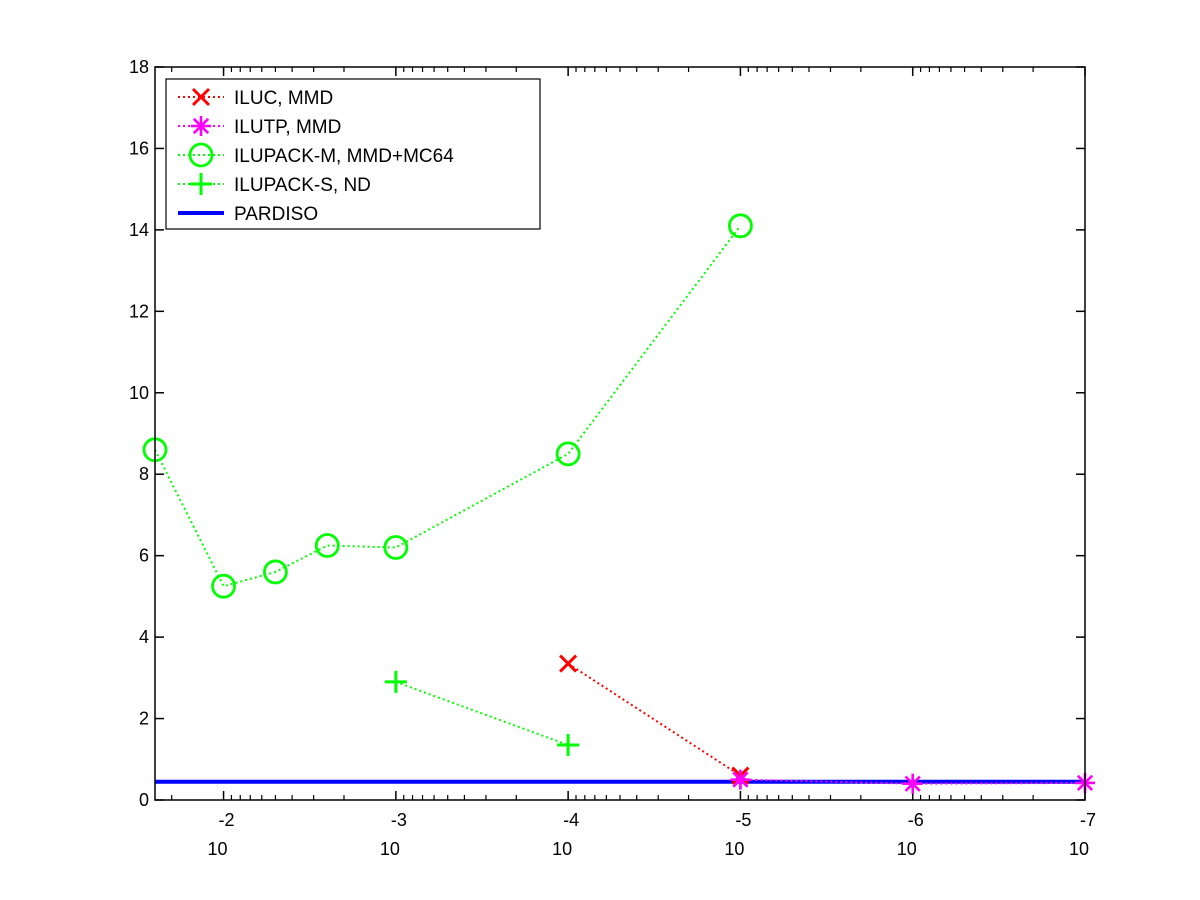 This screenshot has height=900, width=1200. I want to click on x-tick-label: -310, so click(393, 834).